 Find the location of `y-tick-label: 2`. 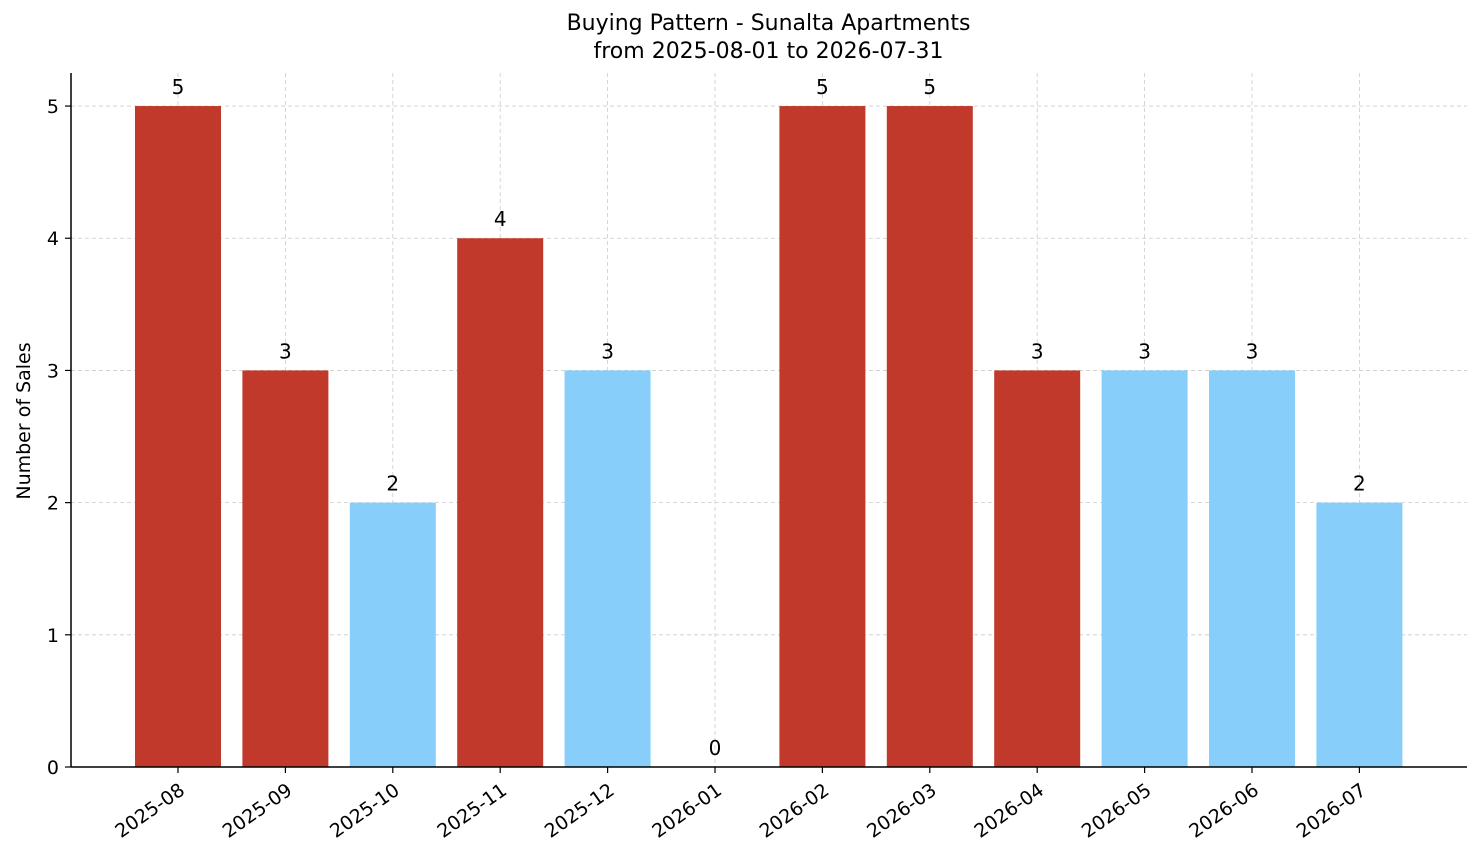

y-tick-label: 2 is located at coordinates (53, 504).